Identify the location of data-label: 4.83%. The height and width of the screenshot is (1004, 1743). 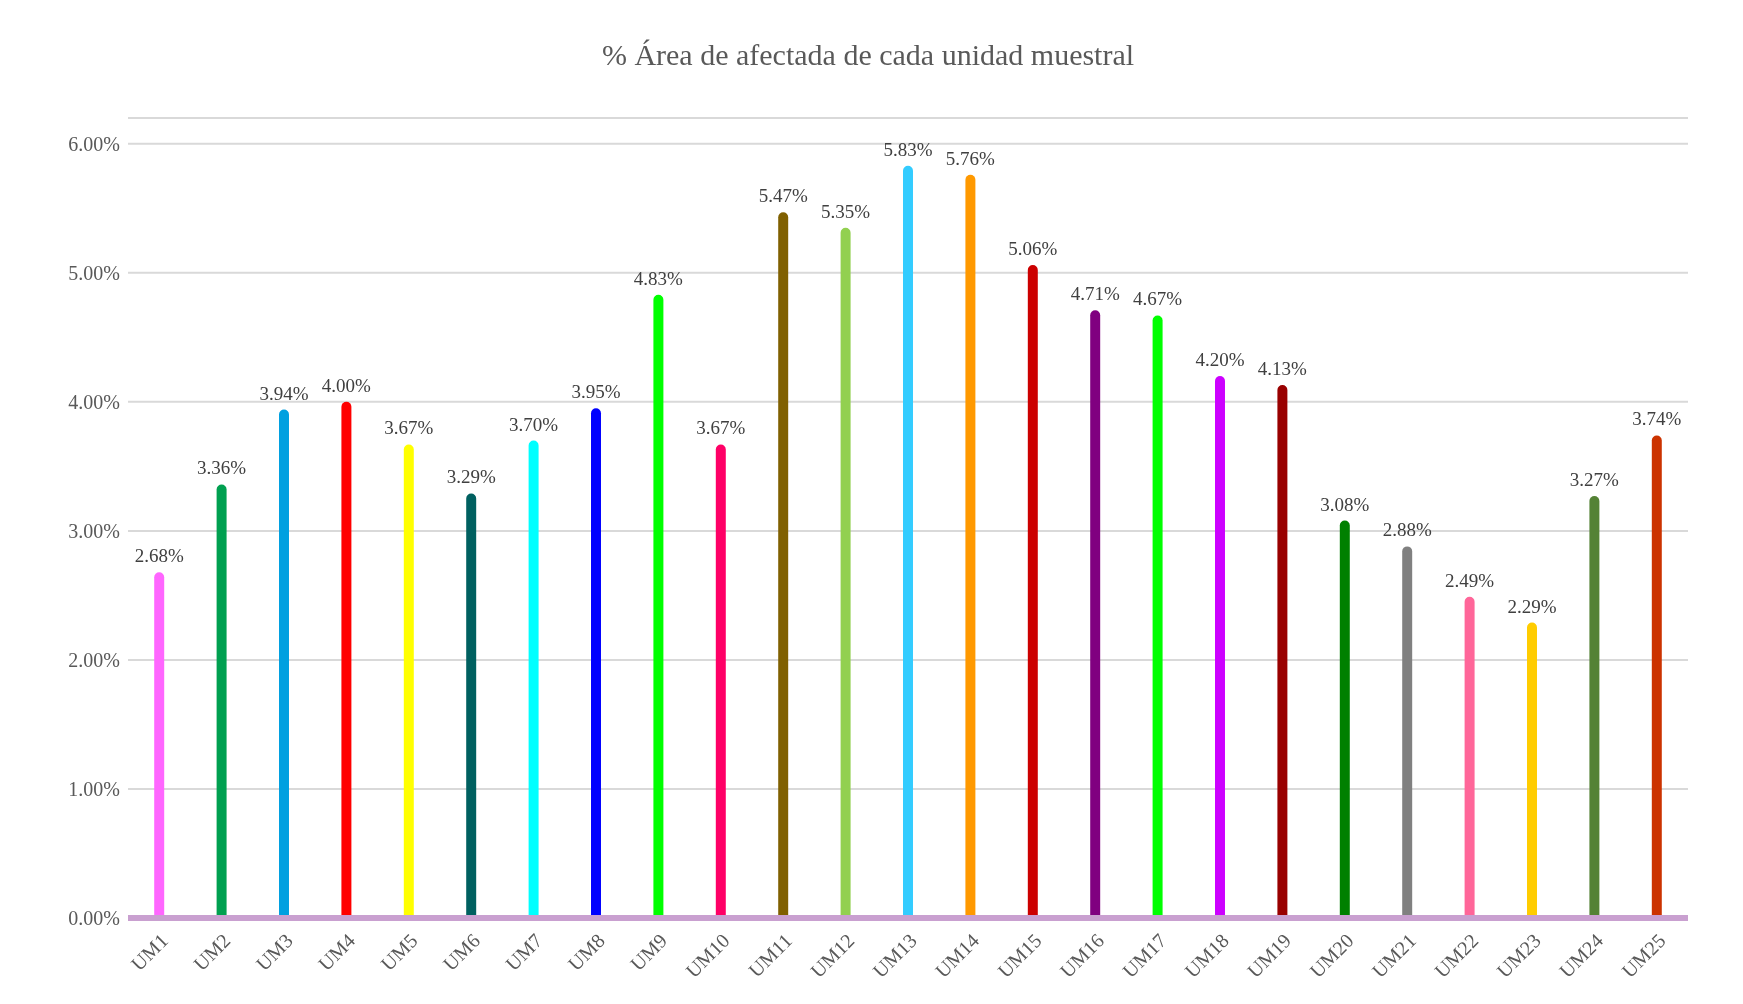
(658, 278).